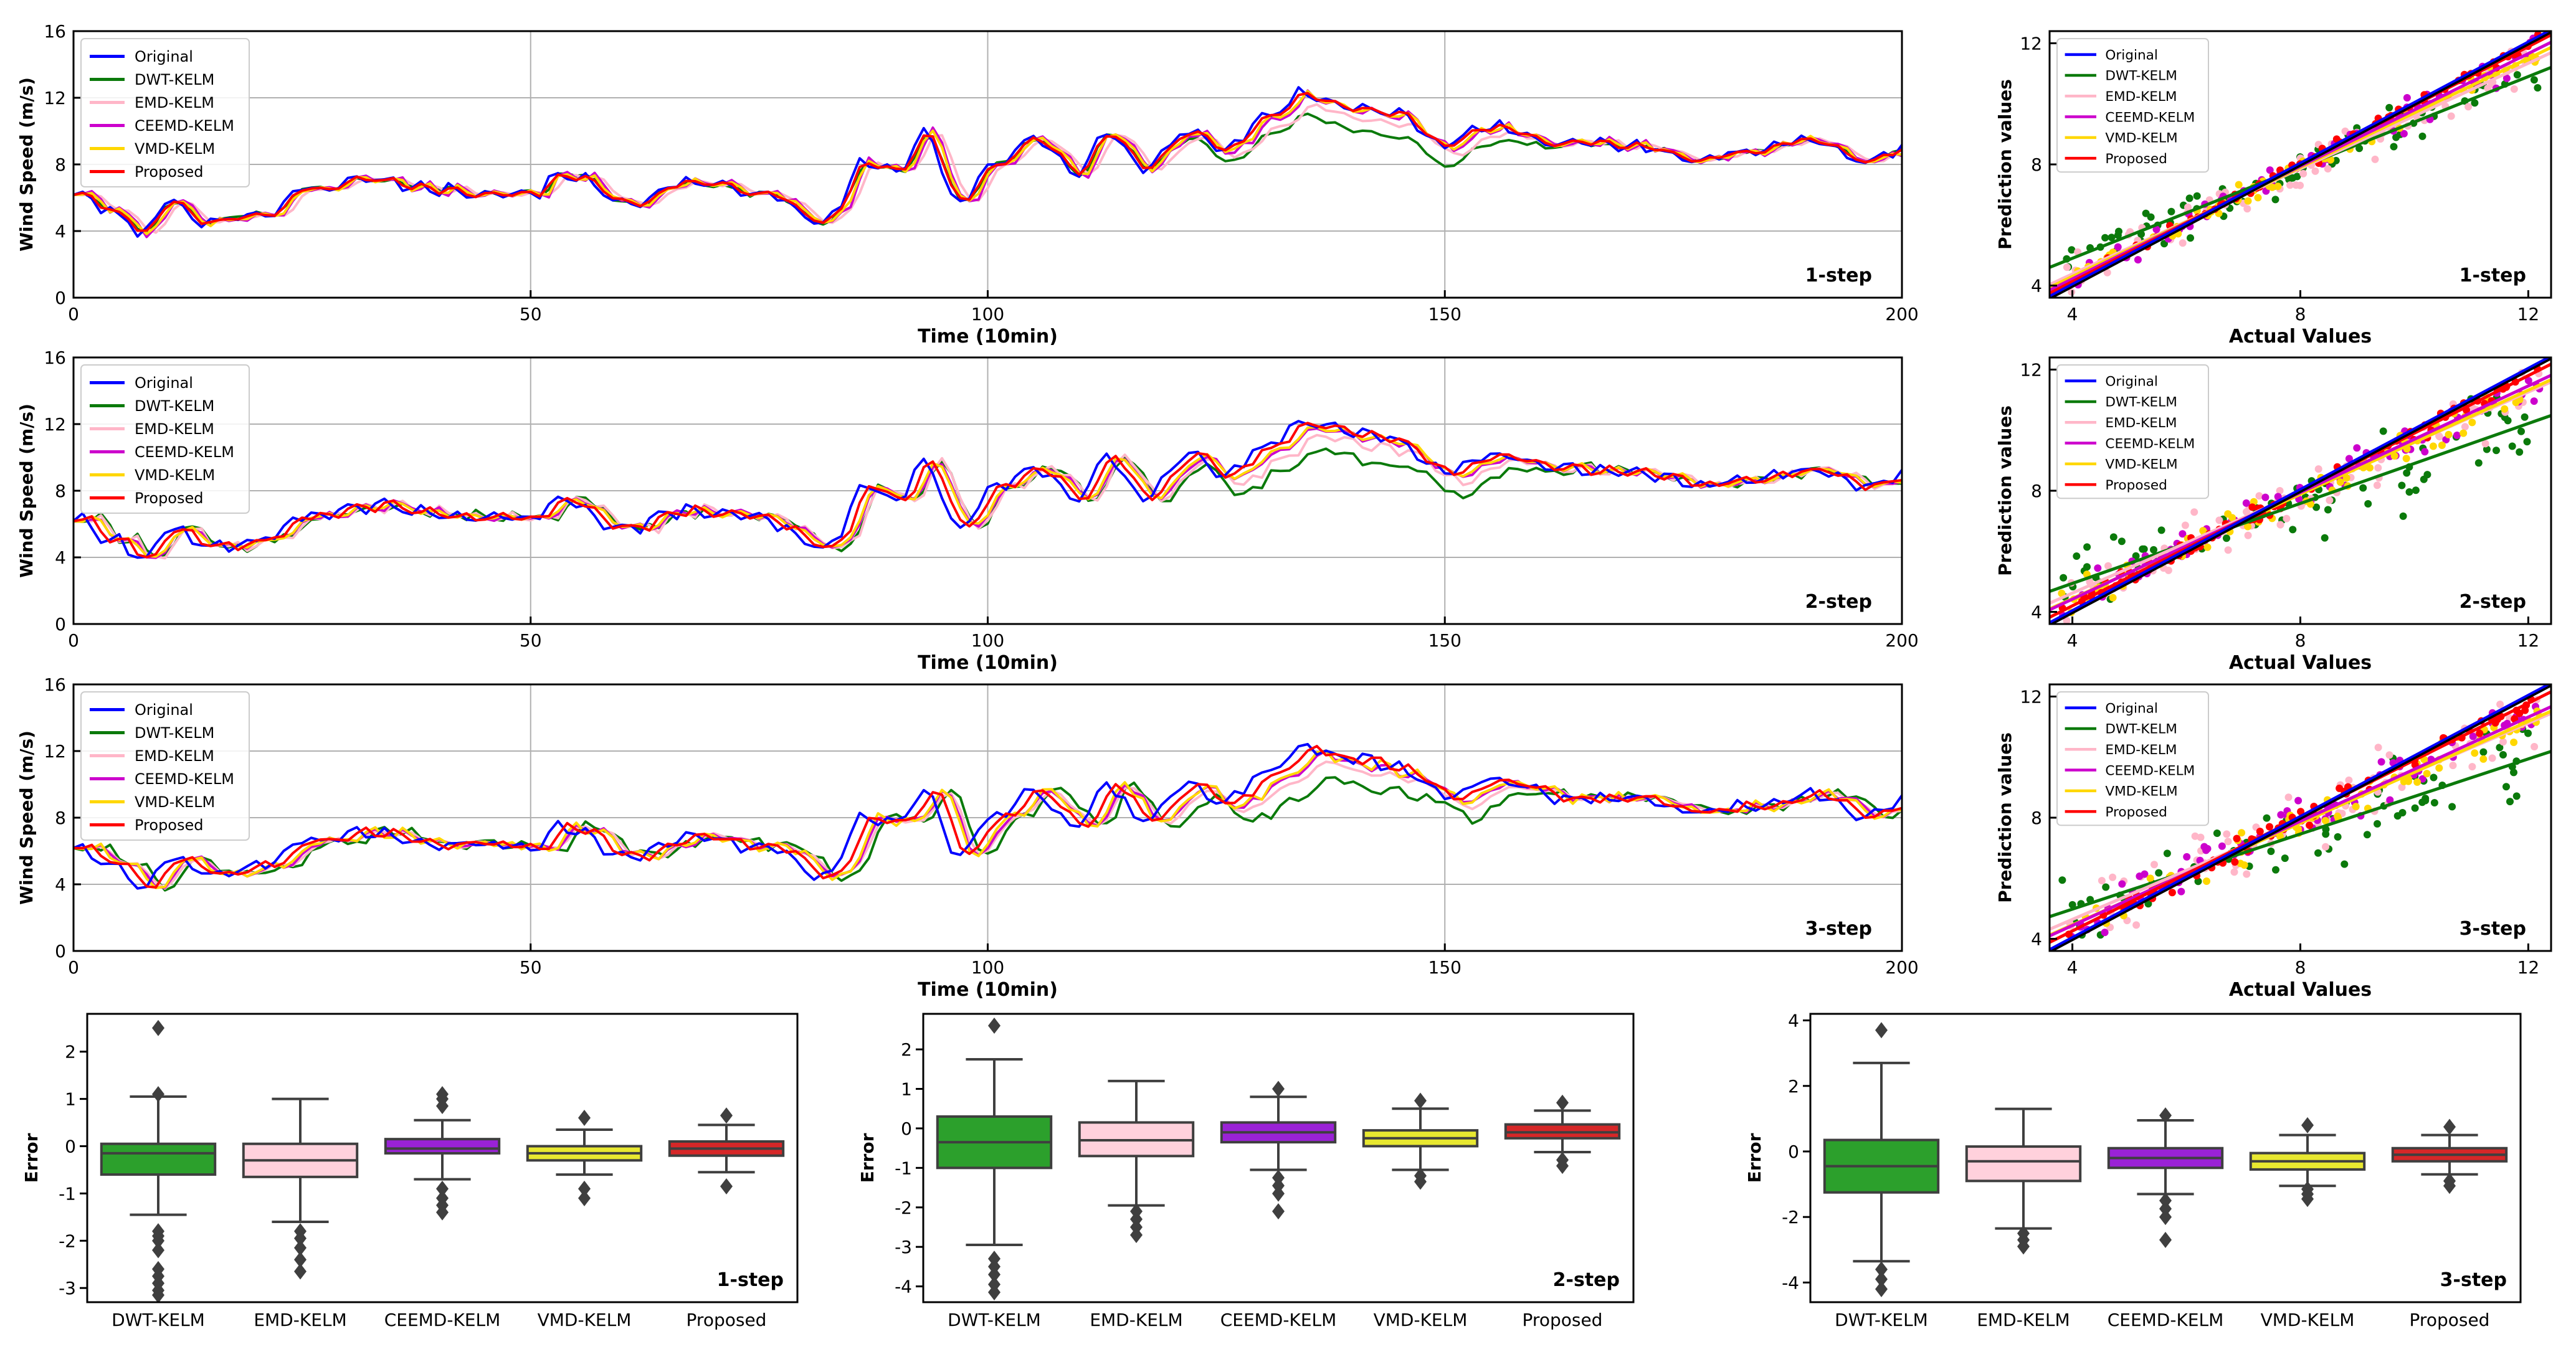 The width and height of the screenshot is (2576, 1352). I want to click on series-line-proposed, so click(988, 162).